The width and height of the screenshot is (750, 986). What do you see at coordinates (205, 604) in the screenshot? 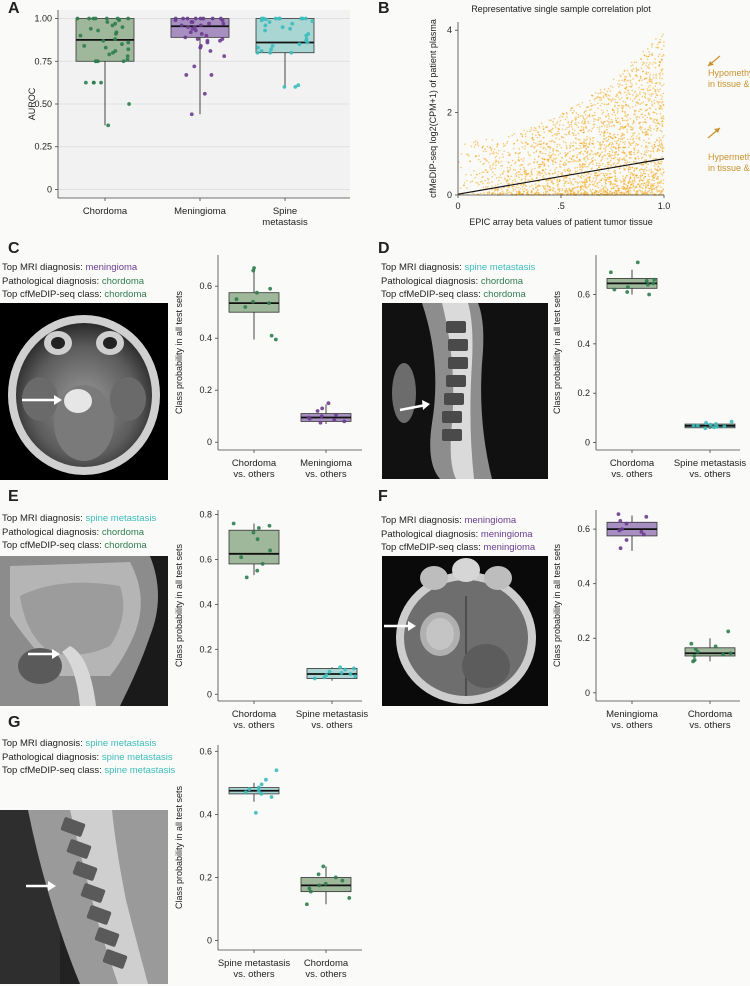
I see `y-tick-label: 0.4` at bounding box center [205, 604].